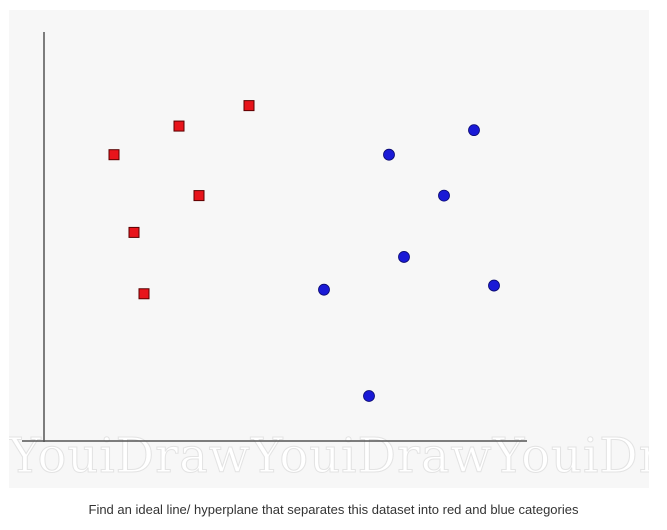 The width and height of the screenshot is (667, 530). I want to click on watermark: YouiDrawYouiDrawYouiDra, so click(329, 456).